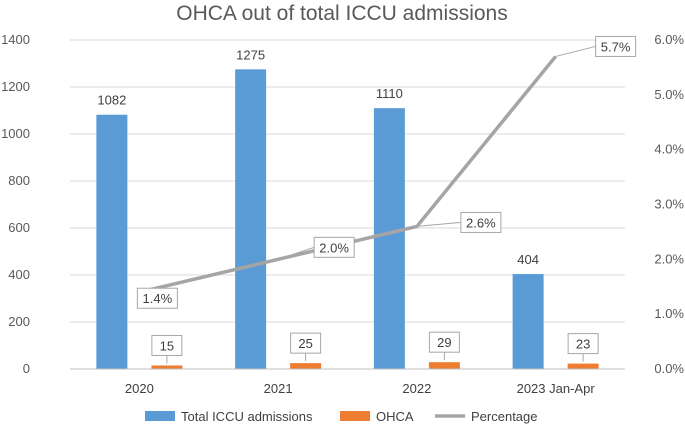 The image size is (685, 430). I want to click on x-tick-label: 2022, so click(416, 388).